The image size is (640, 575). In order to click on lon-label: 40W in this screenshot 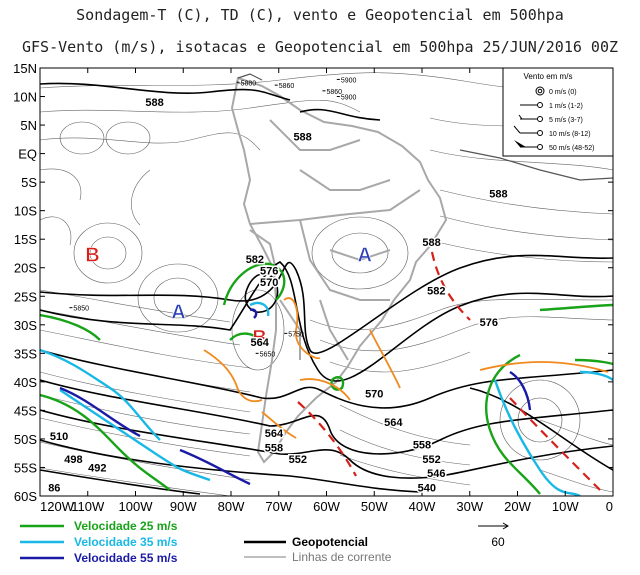, I will do `click(422, 506)`.